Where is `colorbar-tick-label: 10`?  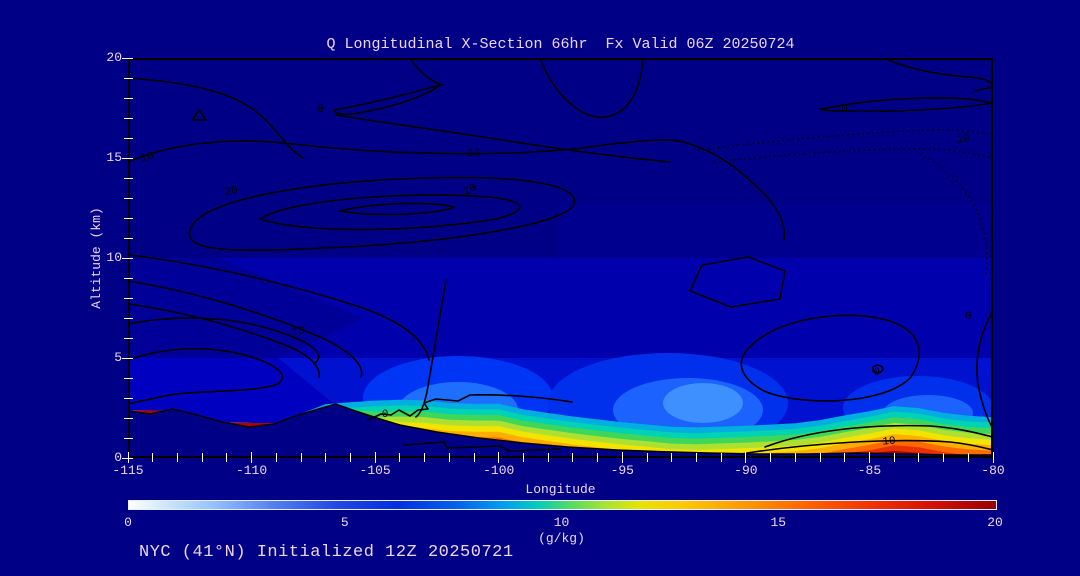
colorbar-tick-label: 10 is located at coordinates (561, 522).